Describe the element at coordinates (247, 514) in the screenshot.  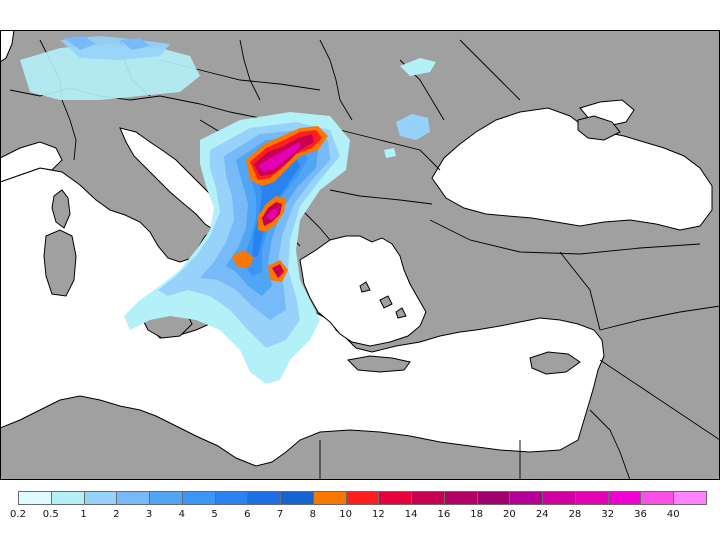
I see `legend-label: 6` at that location.